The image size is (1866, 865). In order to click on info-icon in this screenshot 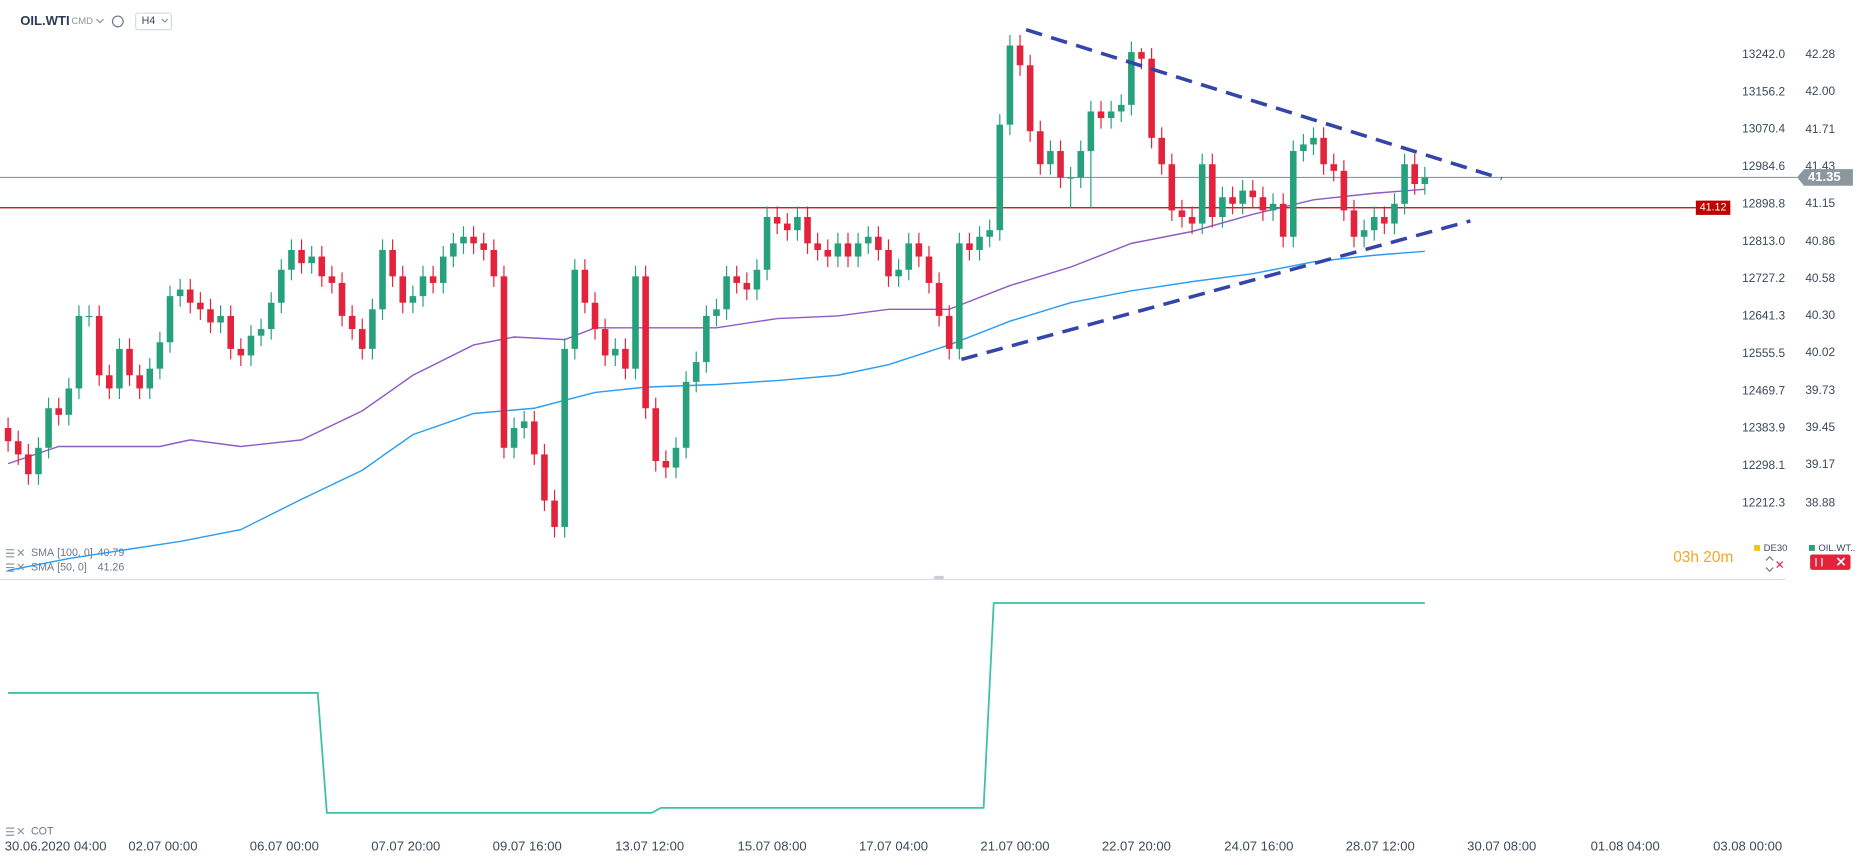, I will do `click(117, 21)`.